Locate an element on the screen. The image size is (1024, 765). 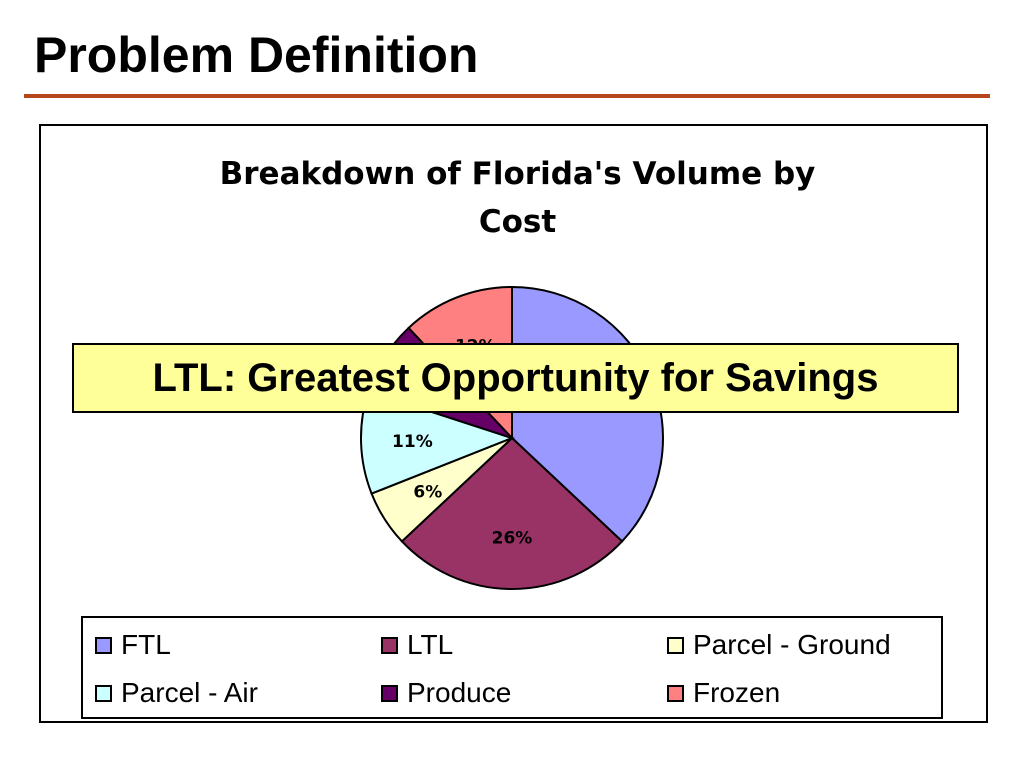
legend-label-parcel-air: Parcel - Air is located at coordinates (189, 692).